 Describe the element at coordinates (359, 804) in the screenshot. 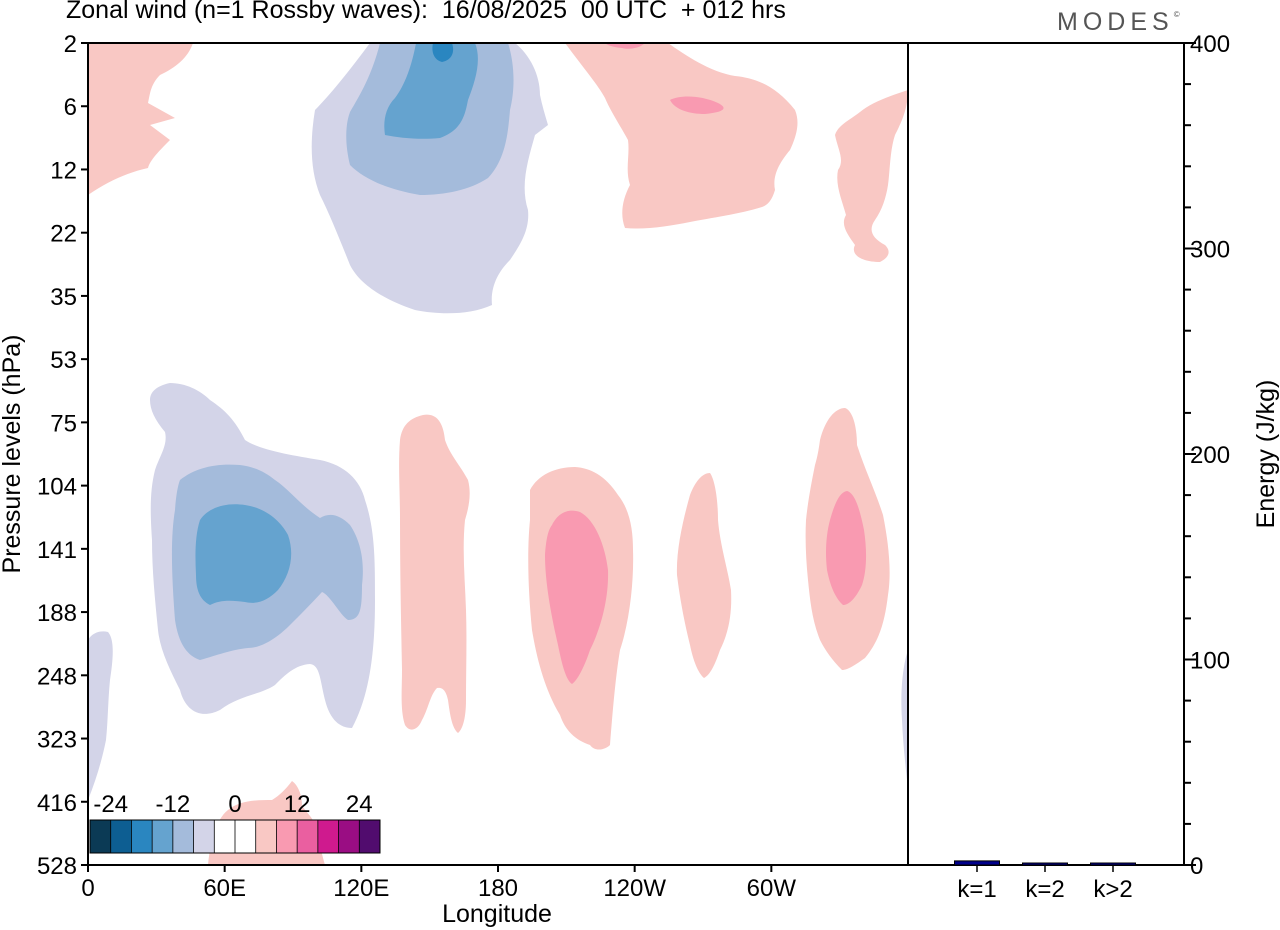

I see `colorbar-label-24: 24` at that location.